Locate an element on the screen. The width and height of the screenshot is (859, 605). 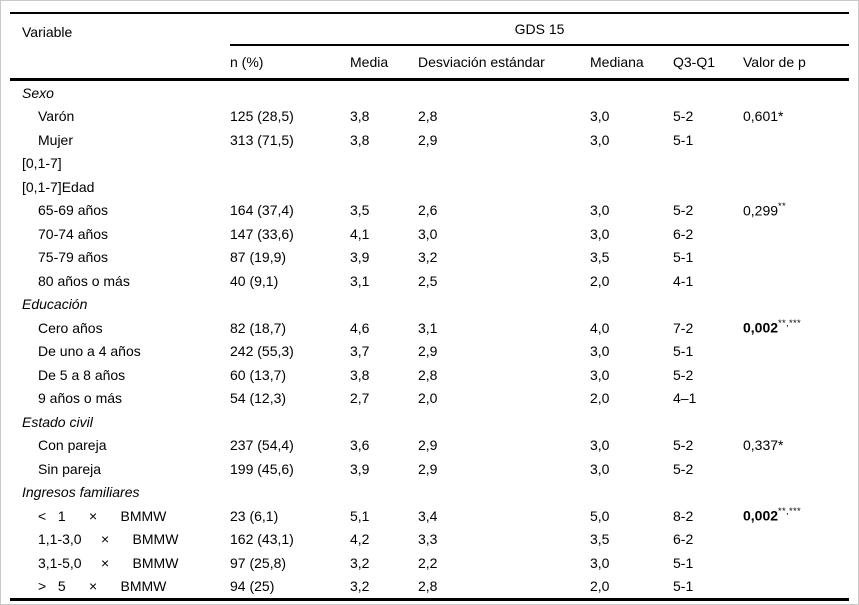
col-header-q3q1: Q3-Q1 is located at coordinates (708, 63).